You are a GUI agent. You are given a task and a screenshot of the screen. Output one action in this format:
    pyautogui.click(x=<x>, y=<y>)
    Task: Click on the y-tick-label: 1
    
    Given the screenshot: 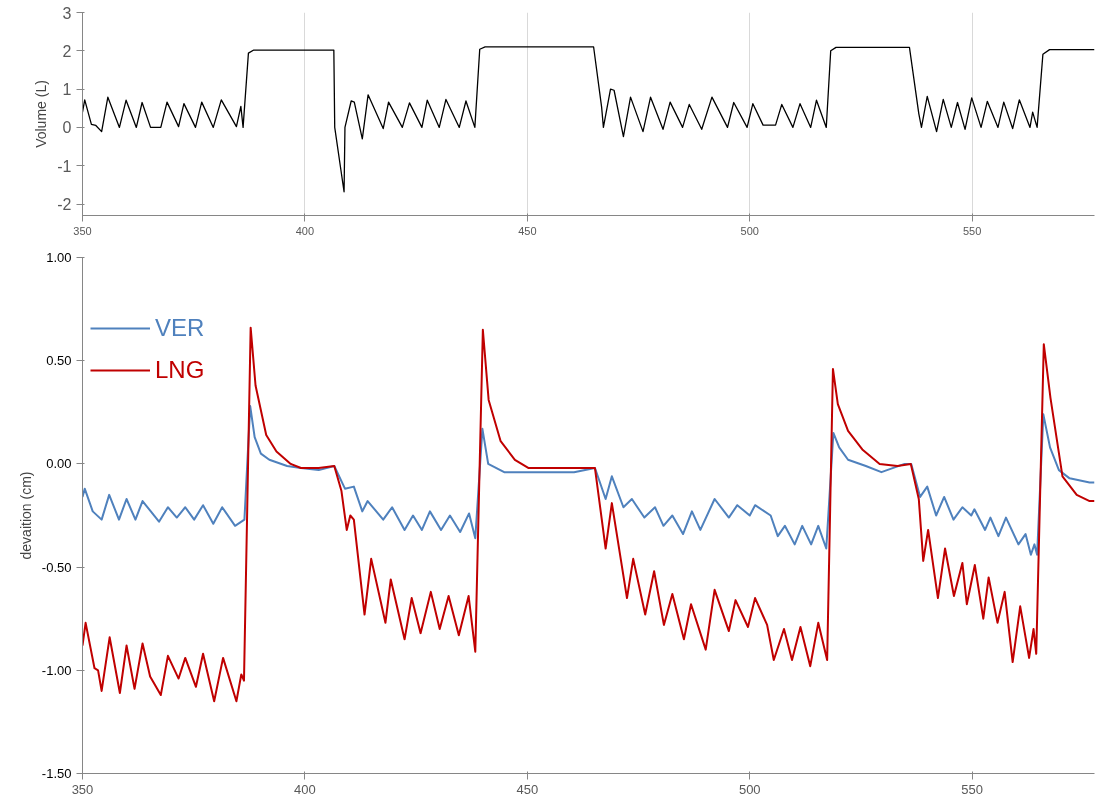 What is the action you would take?
    pyautogui.click(x=67, y=90)
    